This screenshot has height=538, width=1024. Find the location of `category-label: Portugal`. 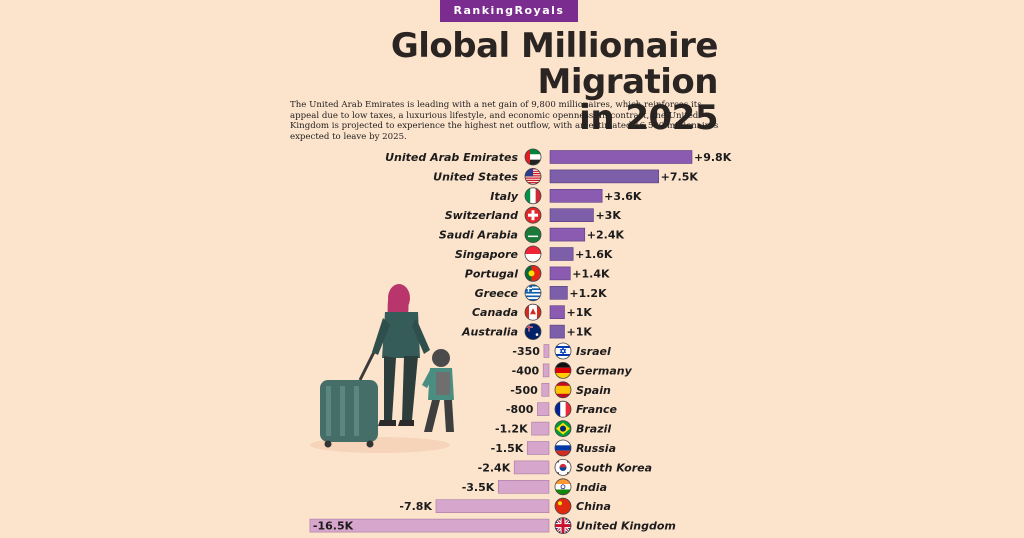

category-label: Portugal is located at coordinates (491, 273).